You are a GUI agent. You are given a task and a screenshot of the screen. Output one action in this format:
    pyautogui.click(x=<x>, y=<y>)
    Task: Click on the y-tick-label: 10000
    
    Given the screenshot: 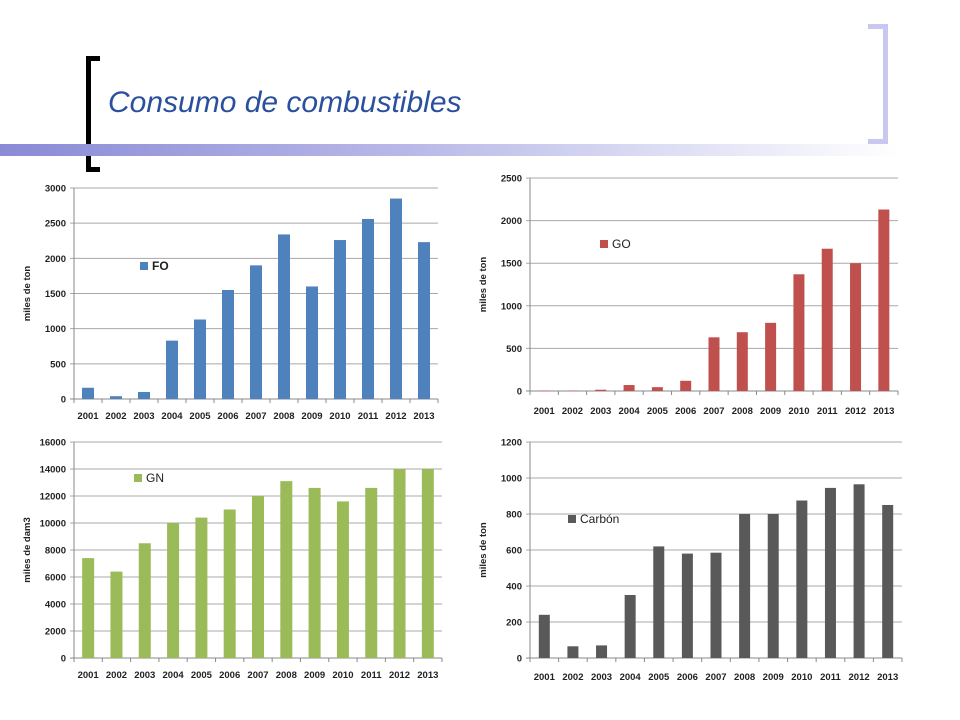 What is the action you would take?
    pyautogui.click(x=53, y=524)
    